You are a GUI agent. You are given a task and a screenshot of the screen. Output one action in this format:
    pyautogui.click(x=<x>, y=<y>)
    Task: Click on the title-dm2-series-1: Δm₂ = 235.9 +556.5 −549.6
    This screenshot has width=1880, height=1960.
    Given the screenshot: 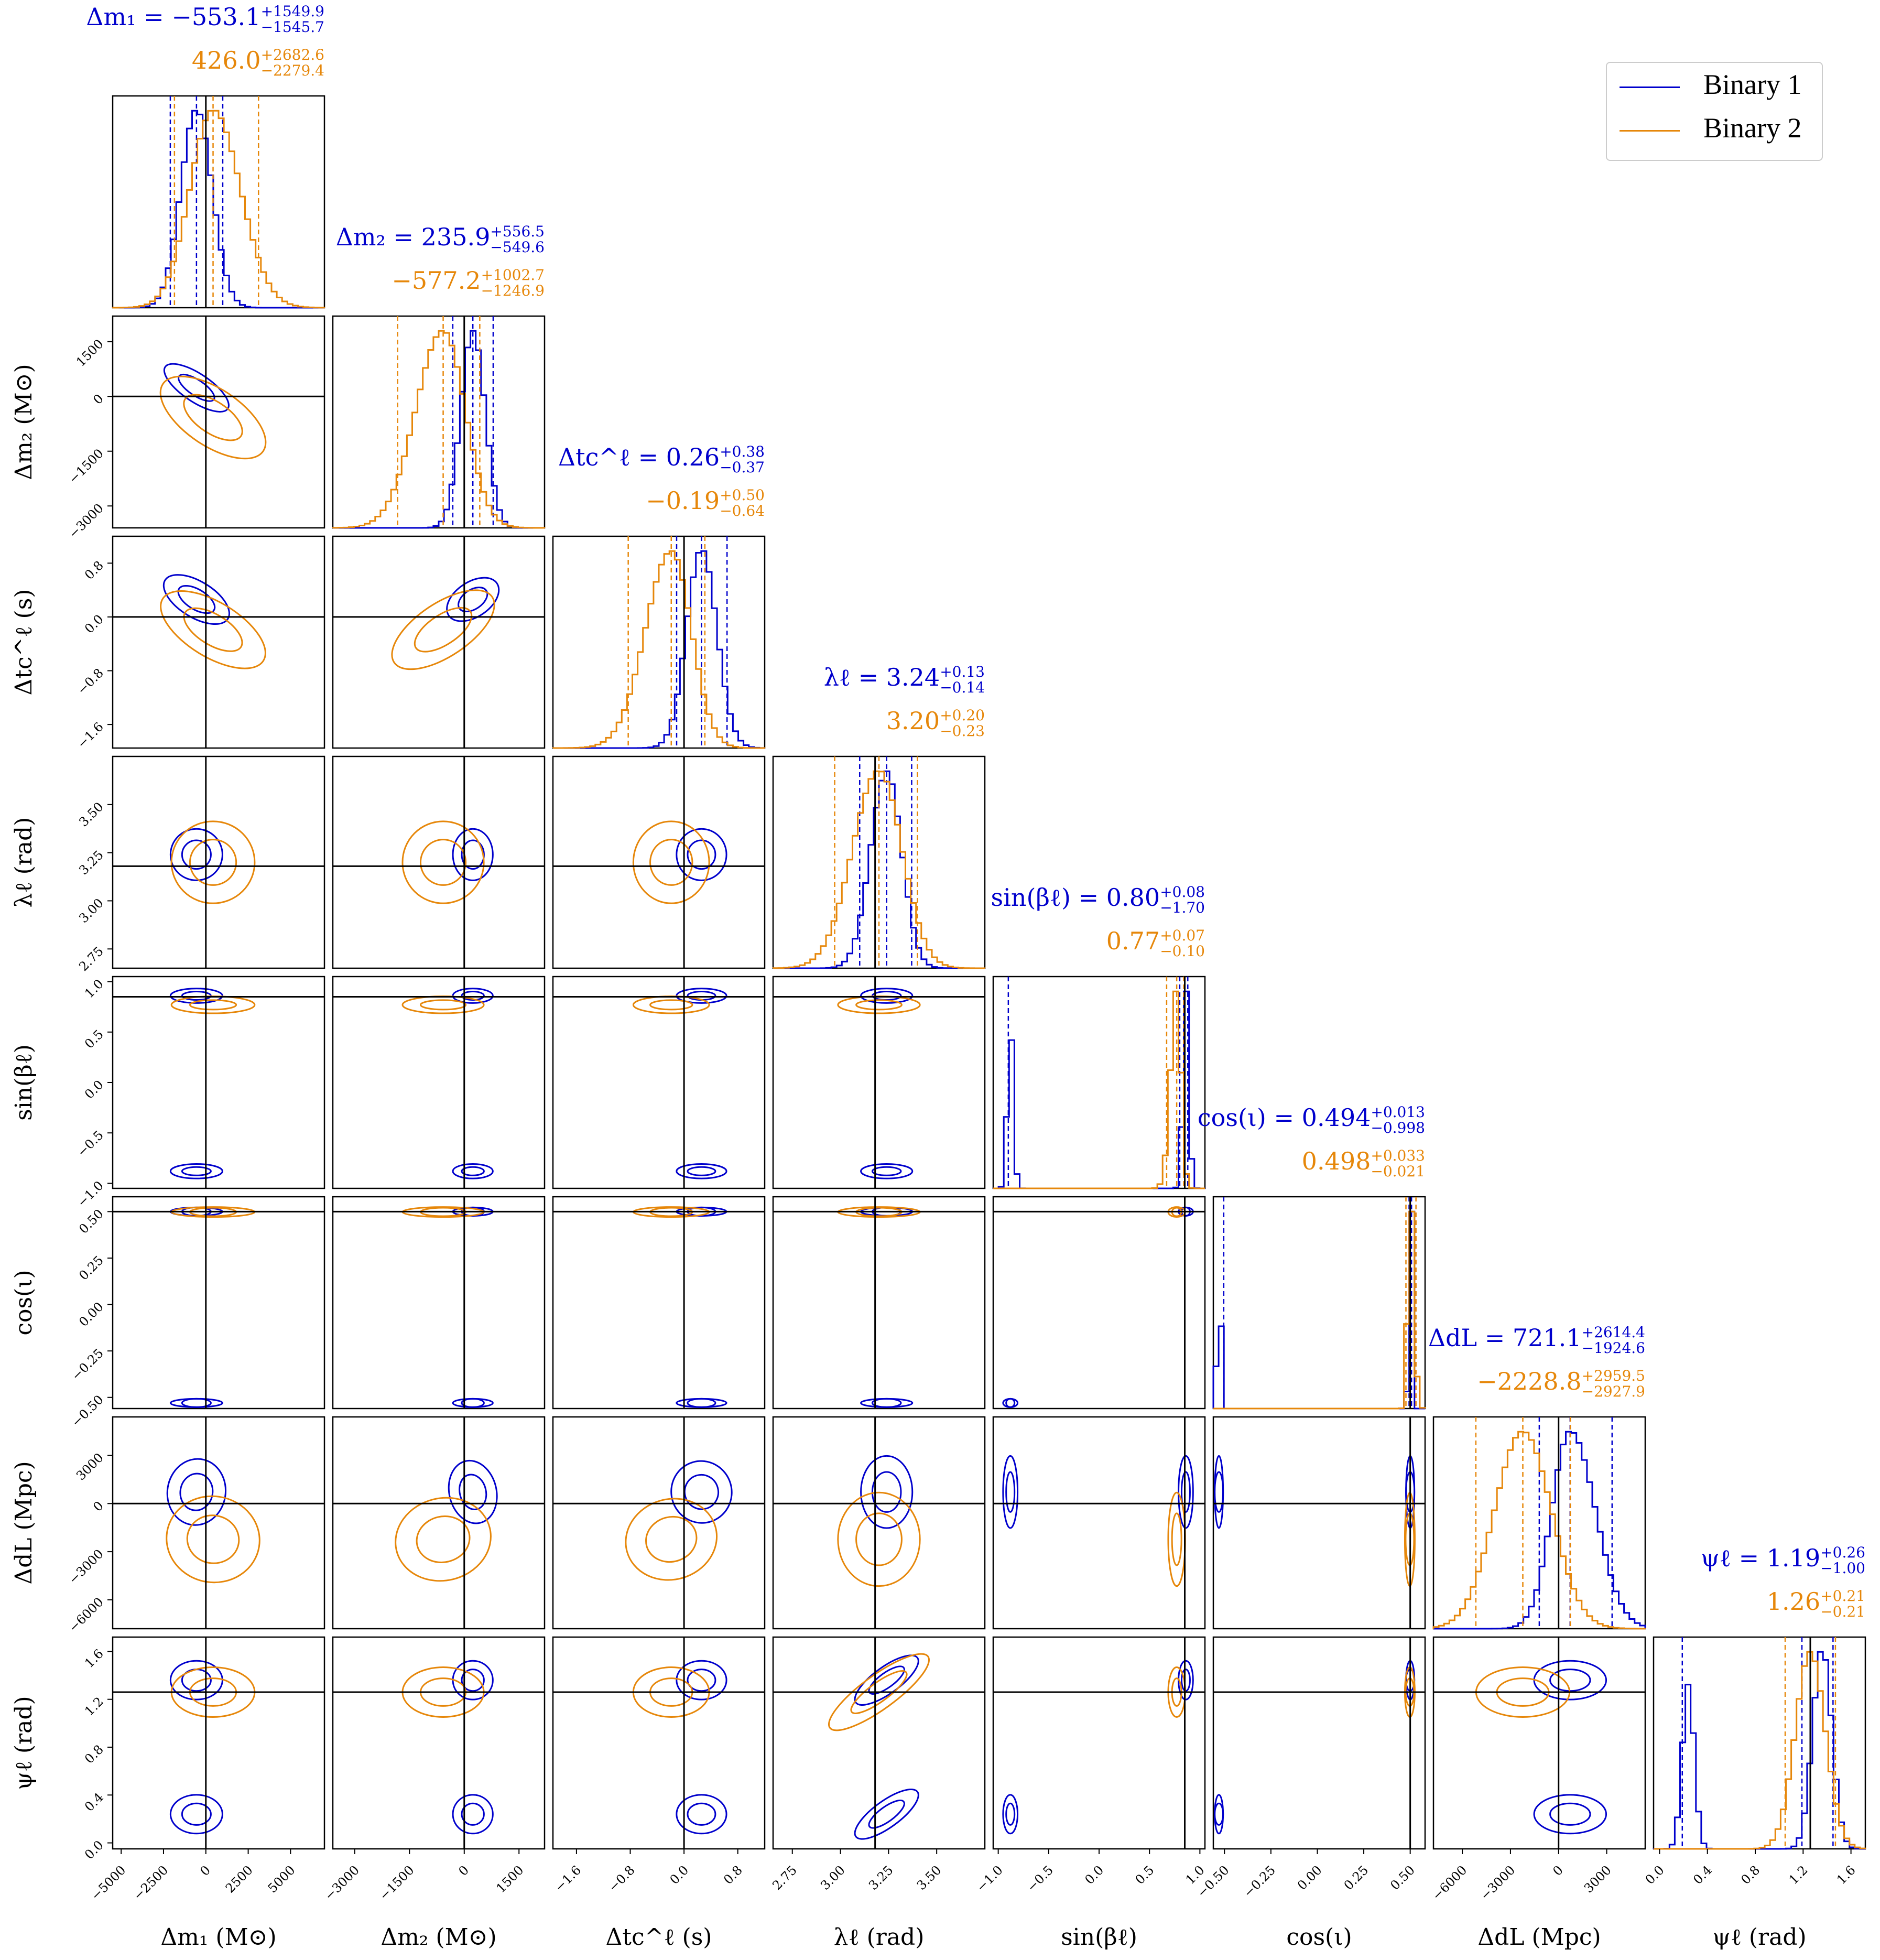 What is the action you would take?
    pyautogui.click(x=440, y=239)
    